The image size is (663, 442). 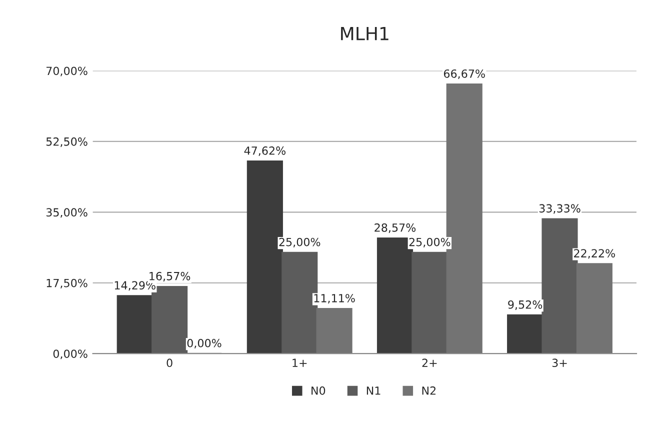 I want to click on data-label: 47,62%, so click(x=265, y=151).